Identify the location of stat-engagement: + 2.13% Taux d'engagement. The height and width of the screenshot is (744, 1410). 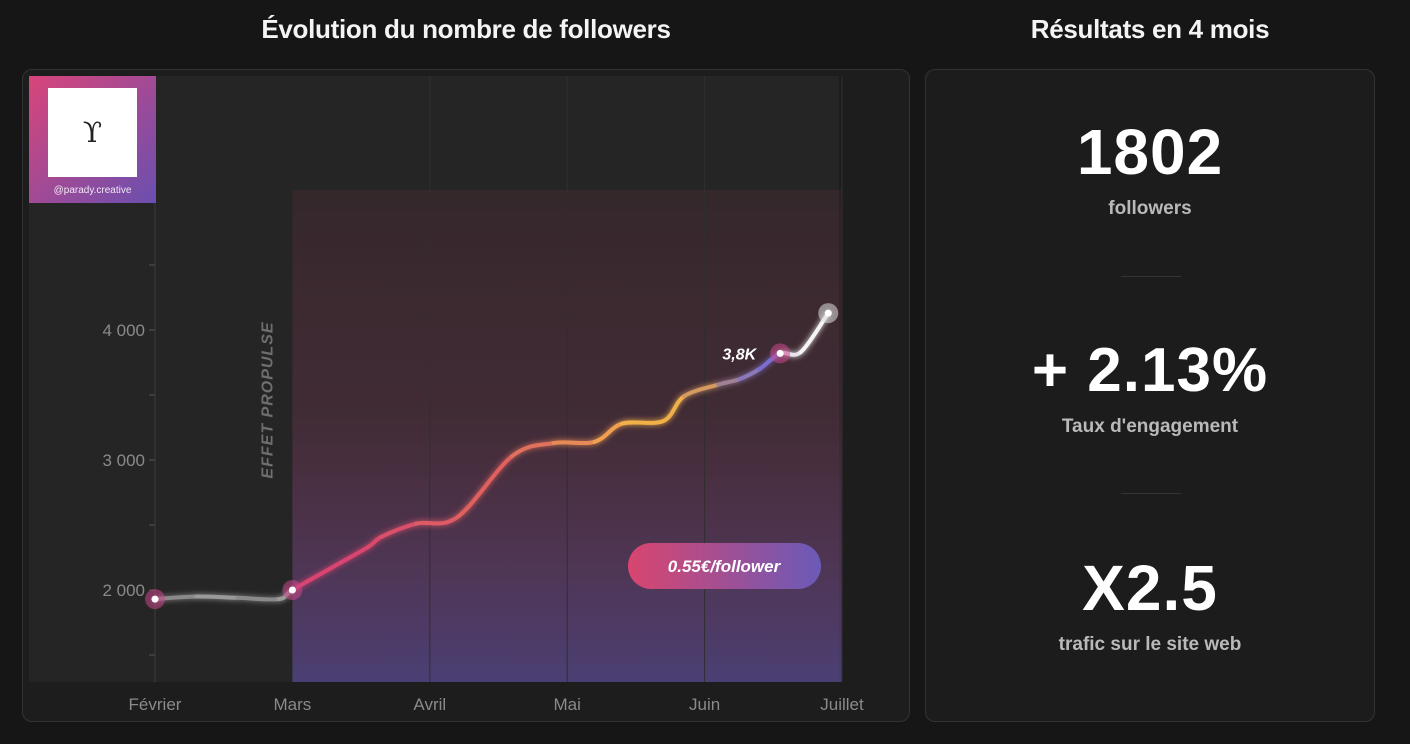
(1150, 389).